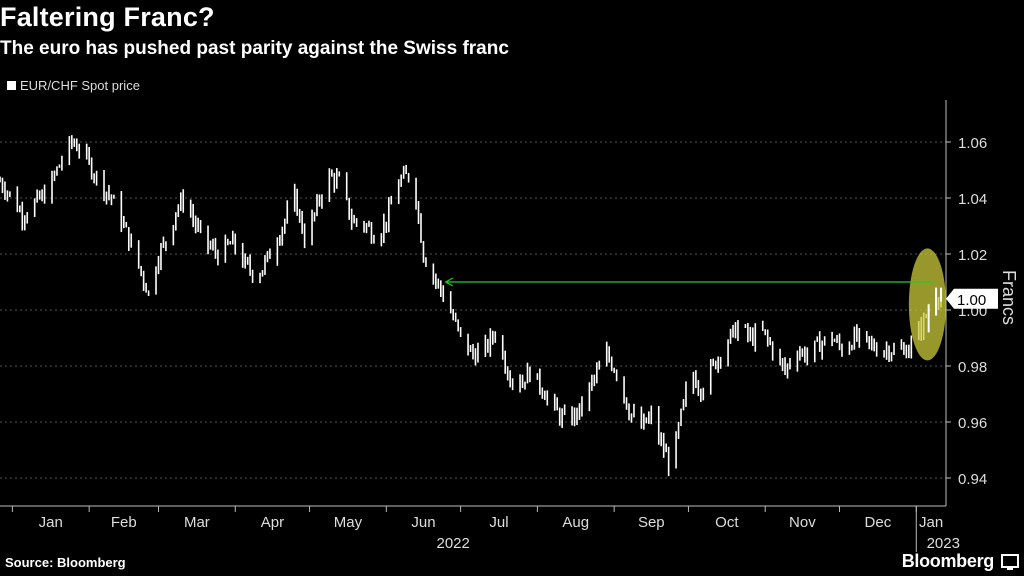 This screenshot has height=576, width=1024. Describe the element at coordinates (423, 522) in the screenshot. I see `x-tick-label: Jun` at that location.